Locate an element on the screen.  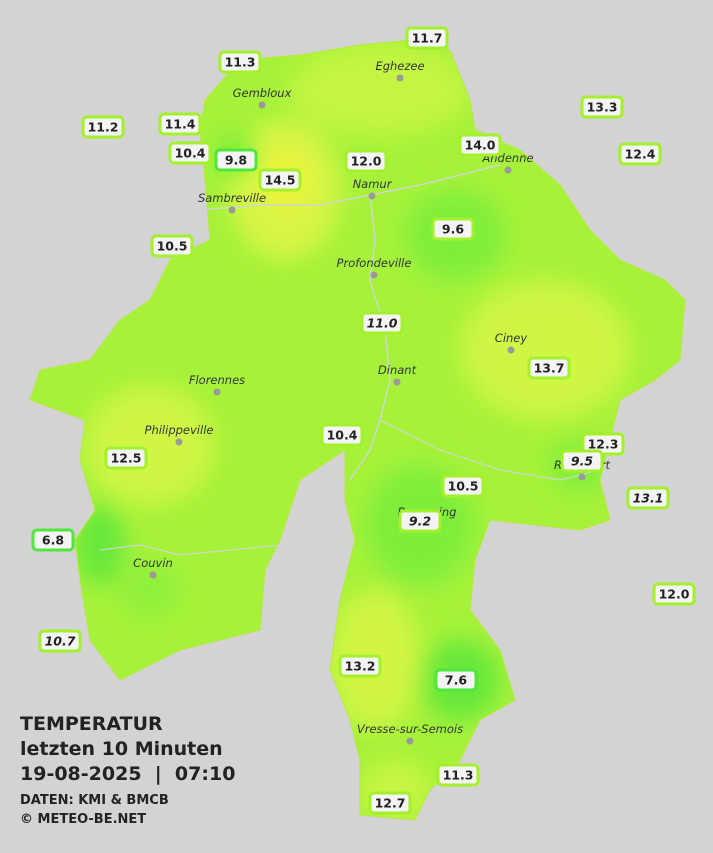
town-label: Dinant is located at coordinates (397, 370).